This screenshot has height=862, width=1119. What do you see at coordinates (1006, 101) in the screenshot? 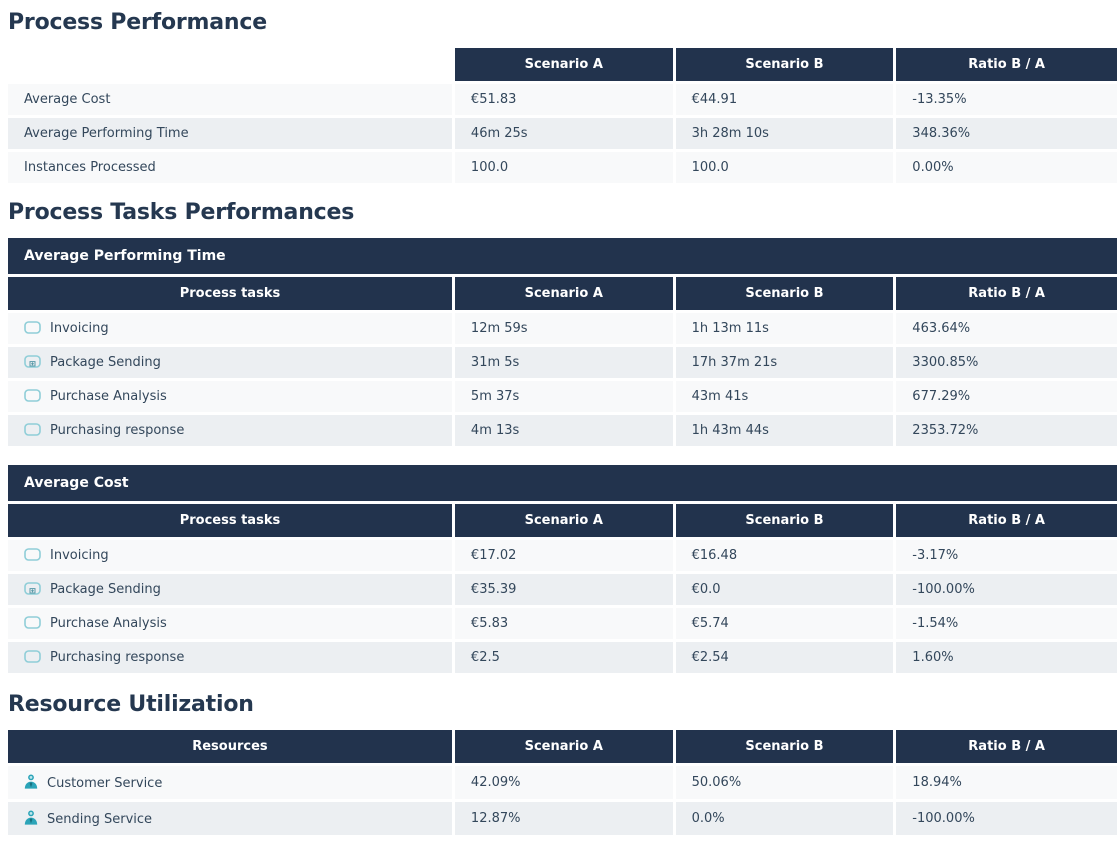
I see `ratio-value-cell: -13.35%` at bounding box center [1006, 101].